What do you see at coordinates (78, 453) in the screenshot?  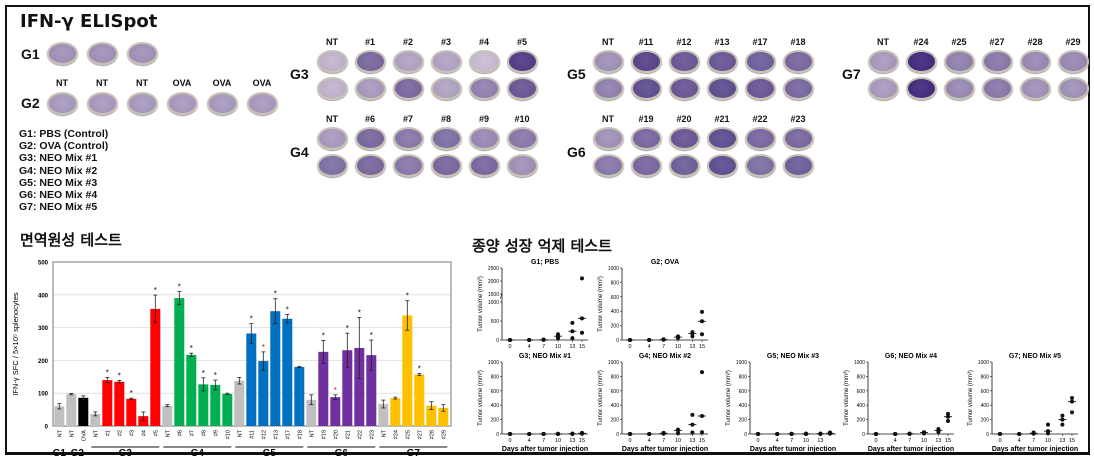 I see `group-label: G2` at bounding box center [78, 453].